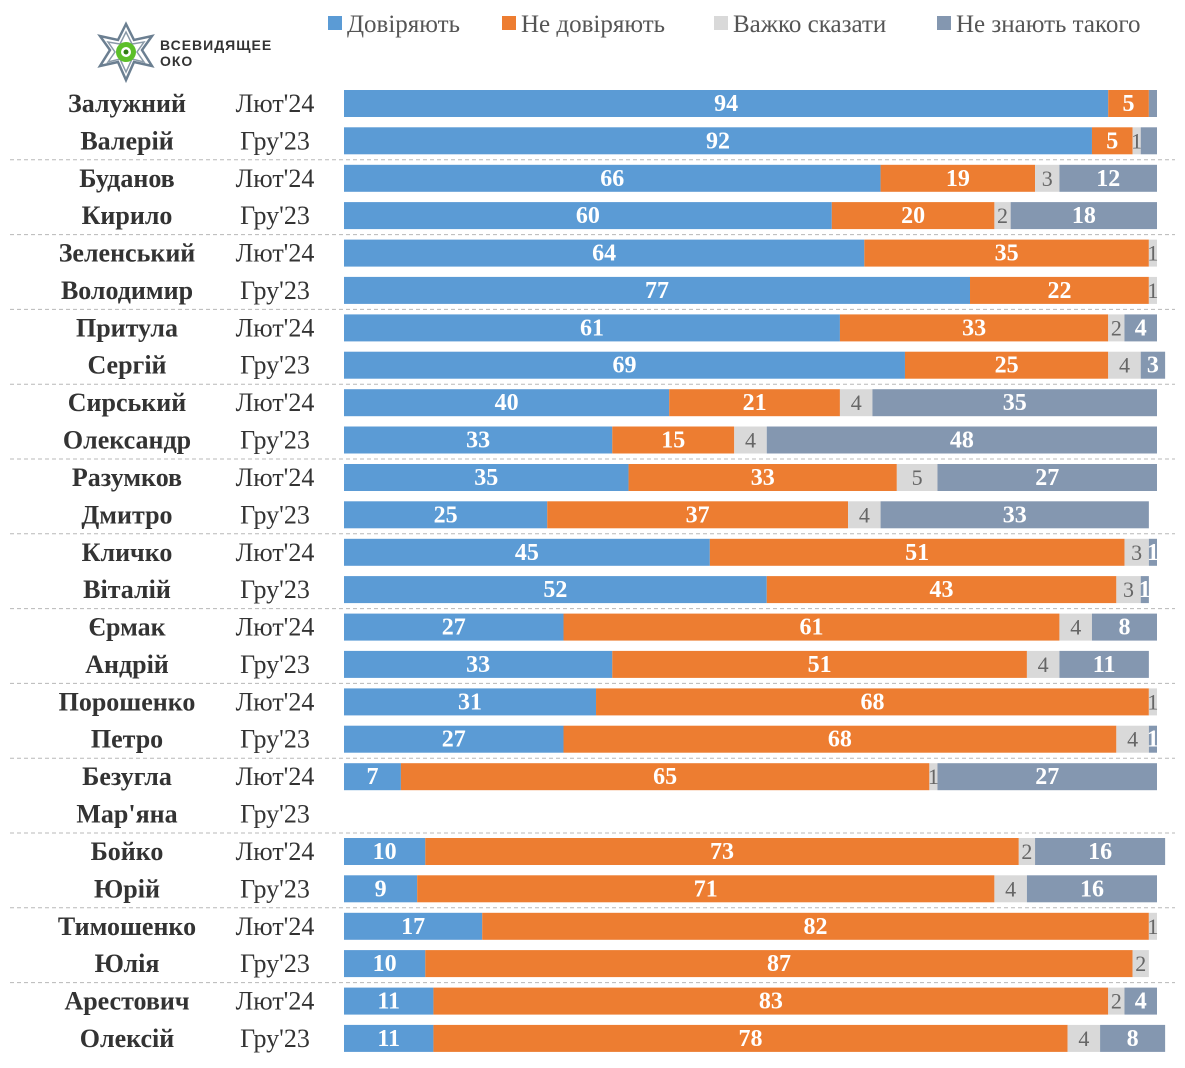  I want to click on value-label-trust: 33, so click(478, 665).